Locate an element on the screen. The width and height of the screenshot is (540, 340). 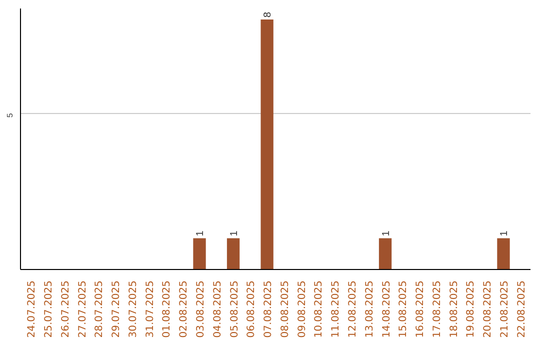
x-tick-label: 14.08.2025 is located at coordinates (386, 309).